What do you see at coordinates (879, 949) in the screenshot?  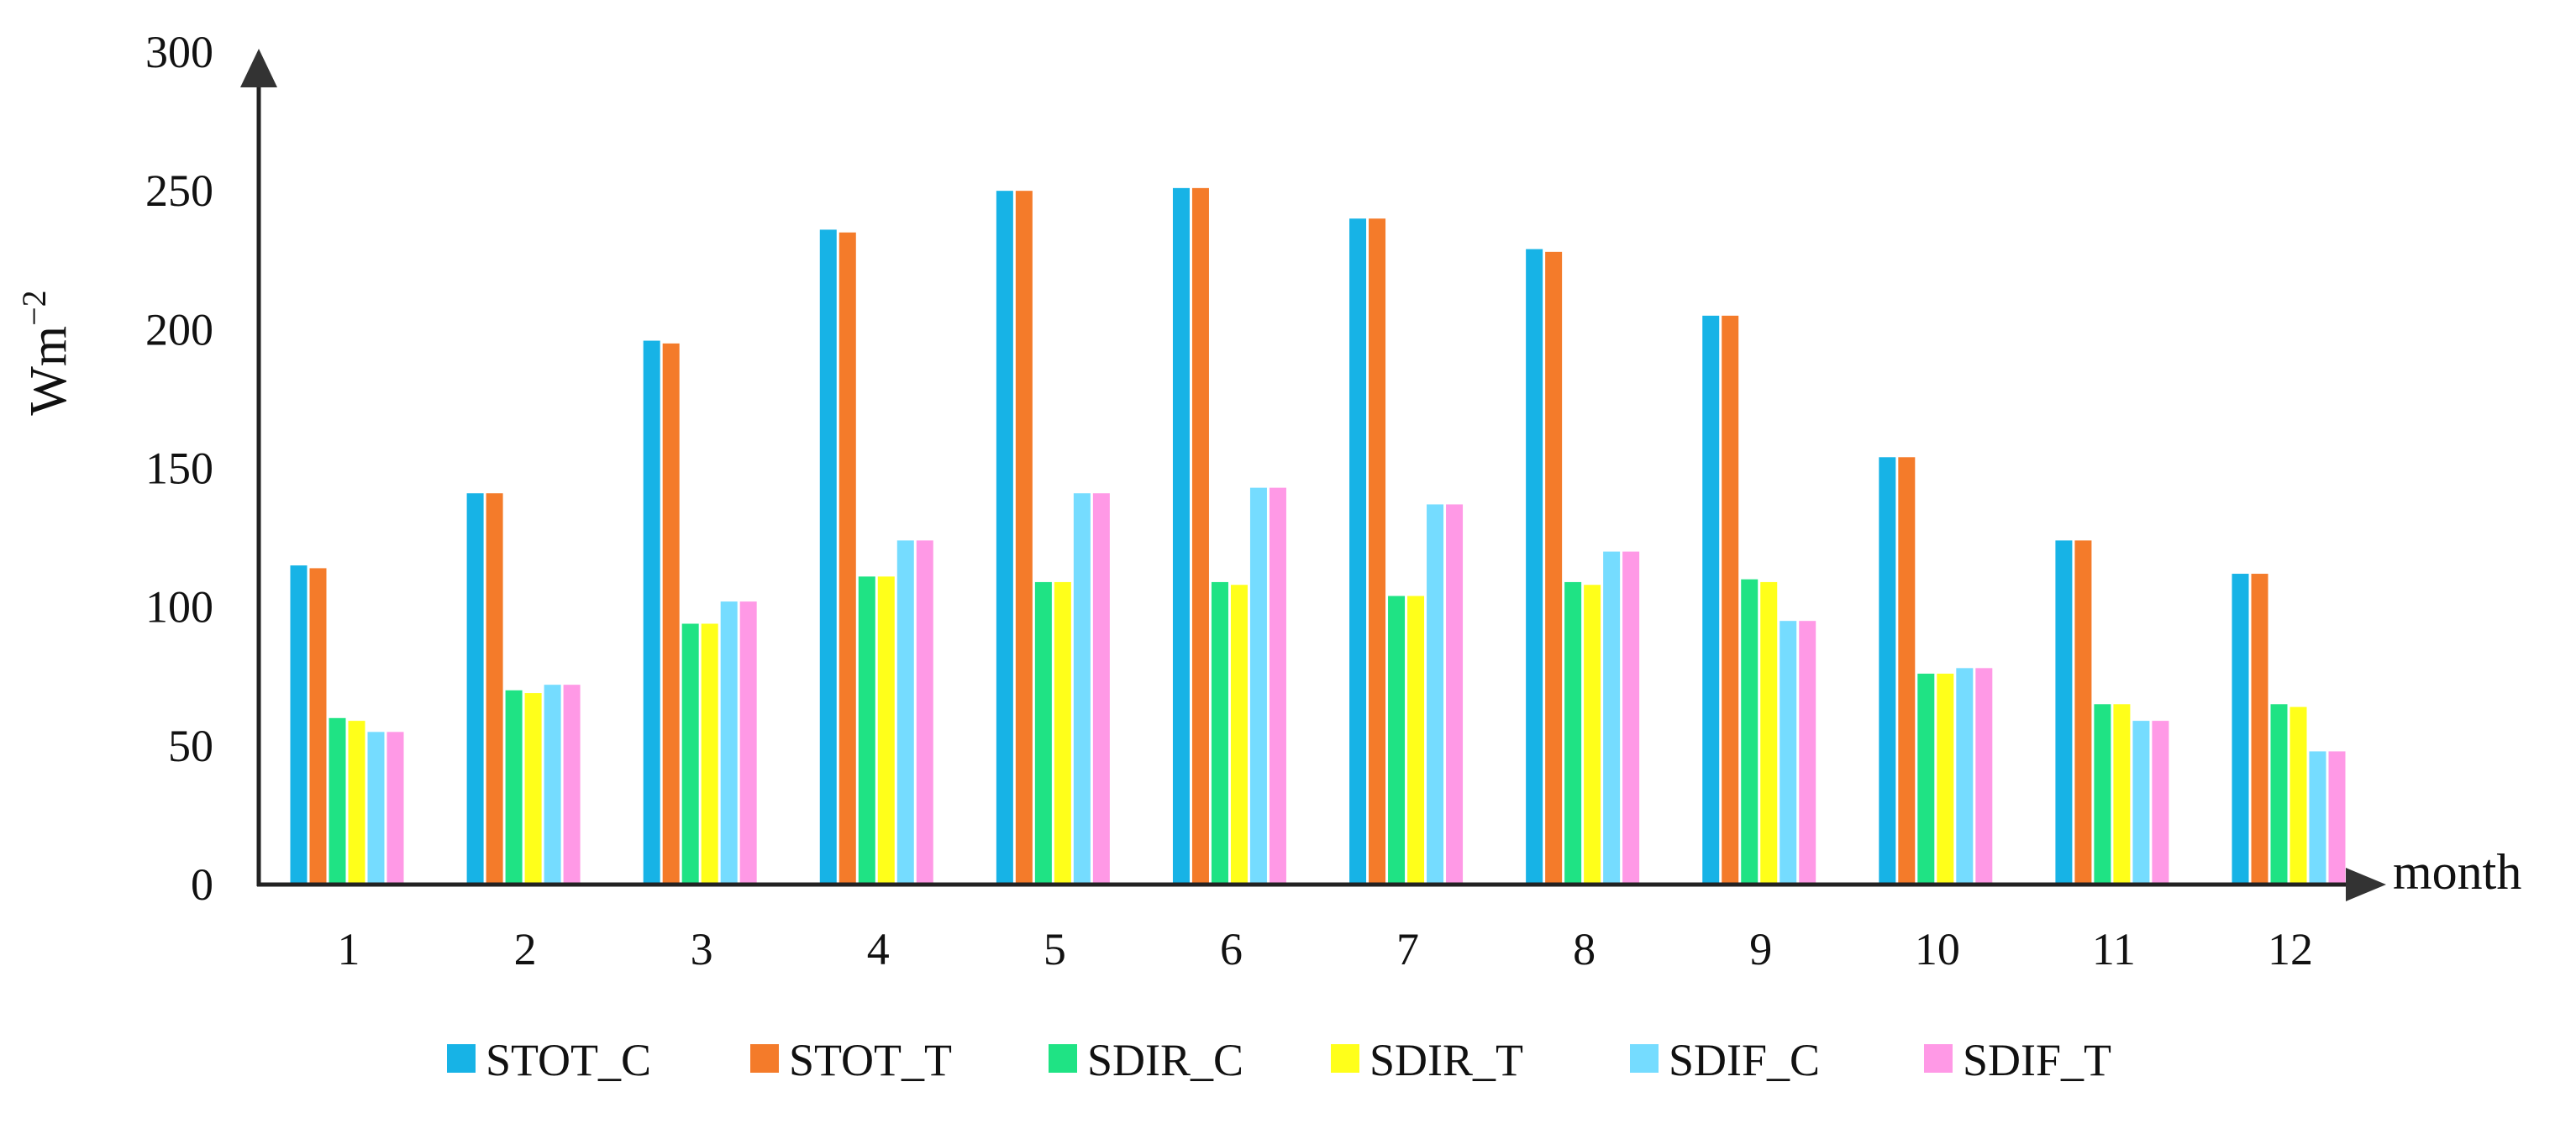 I see `x-tick-label: 4` at bounding box center [879, 949].